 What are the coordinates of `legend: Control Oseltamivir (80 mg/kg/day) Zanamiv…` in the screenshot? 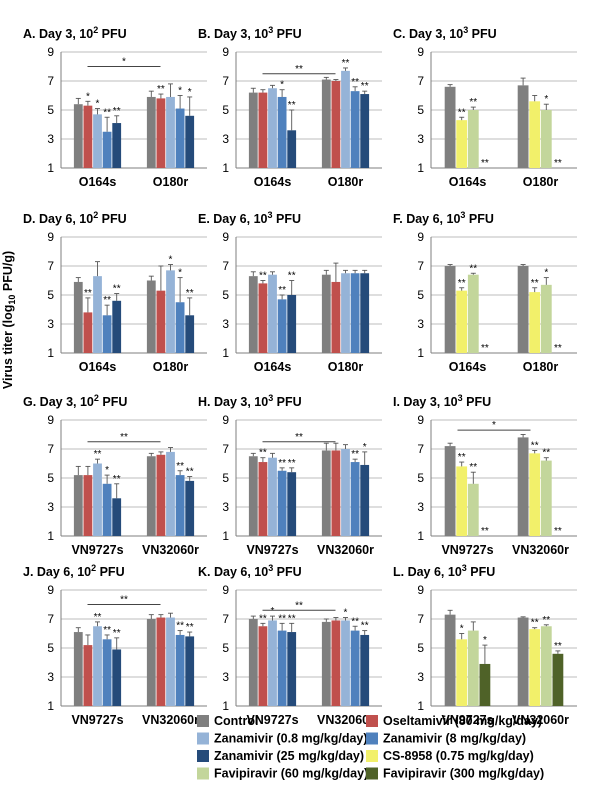 It's located at (370, 747).